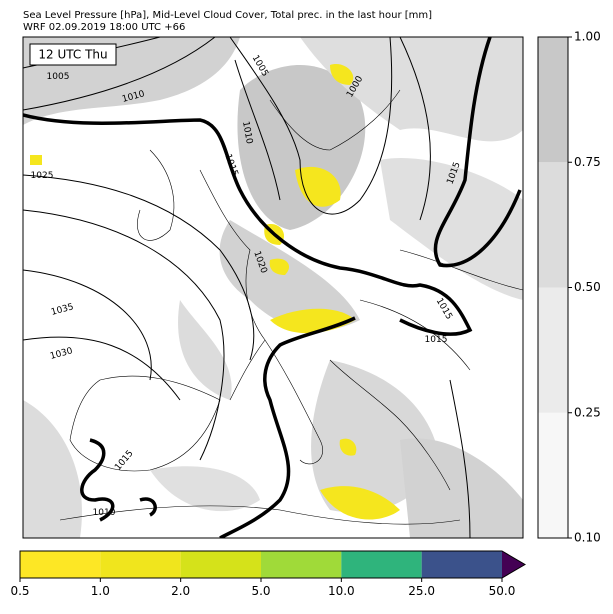 Image resolution: width=613 pixels, height=614 pixels. I want to click on tick-label: 1.00, so click(587, 37).